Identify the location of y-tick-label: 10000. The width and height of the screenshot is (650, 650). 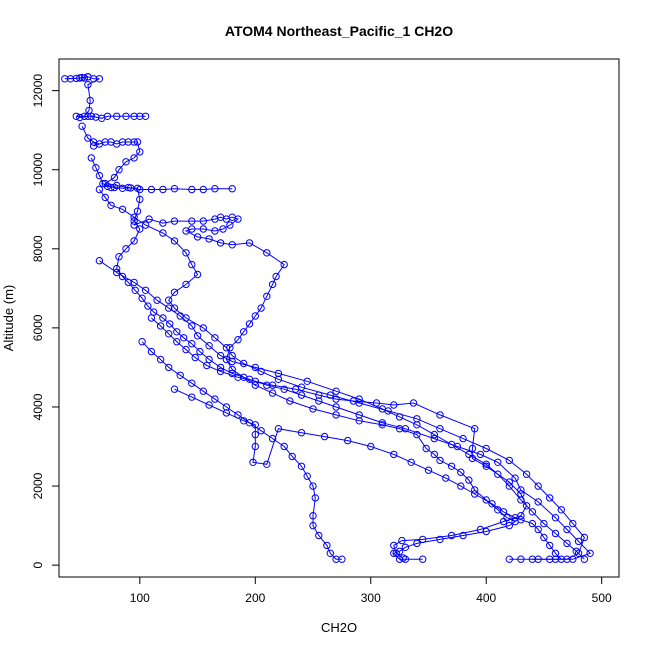
(38, 170).